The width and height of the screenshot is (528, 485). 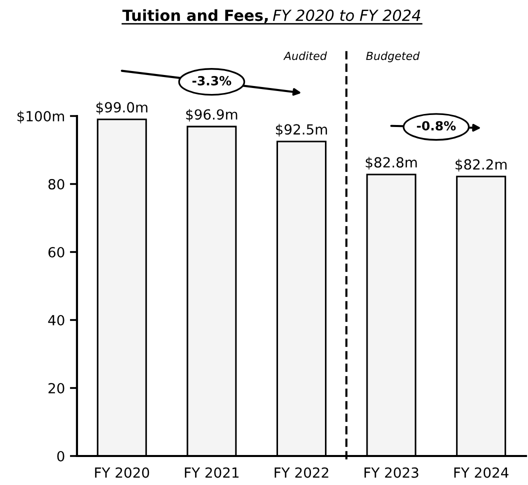 What do you see at coordinates (195, 16) in the screenshot?
I see `chart-title: Tuition and Fees,` at bounding box center [195, 16].